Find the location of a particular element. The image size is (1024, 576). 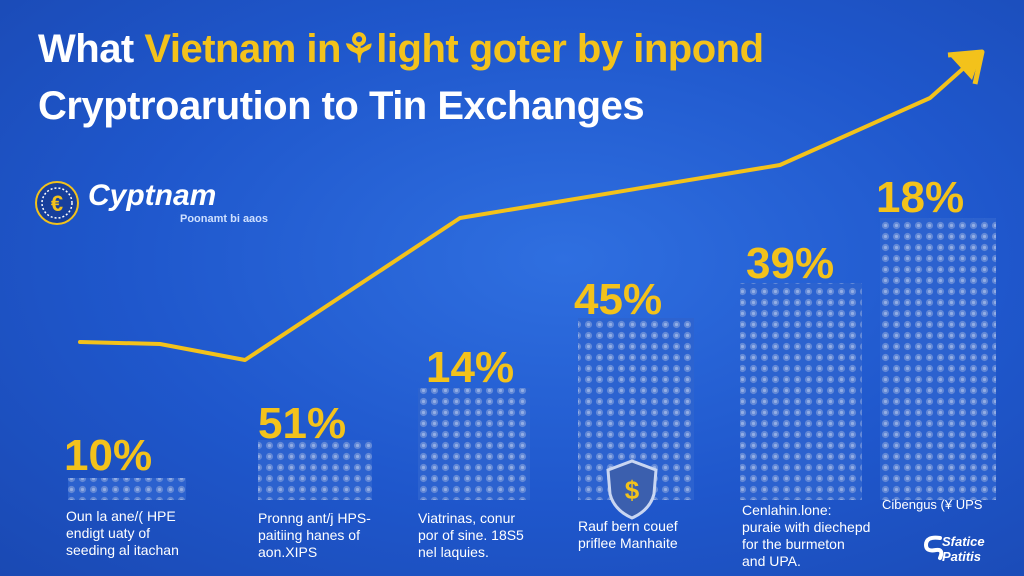

title-part-1: What is located at coordinates (91, 49).